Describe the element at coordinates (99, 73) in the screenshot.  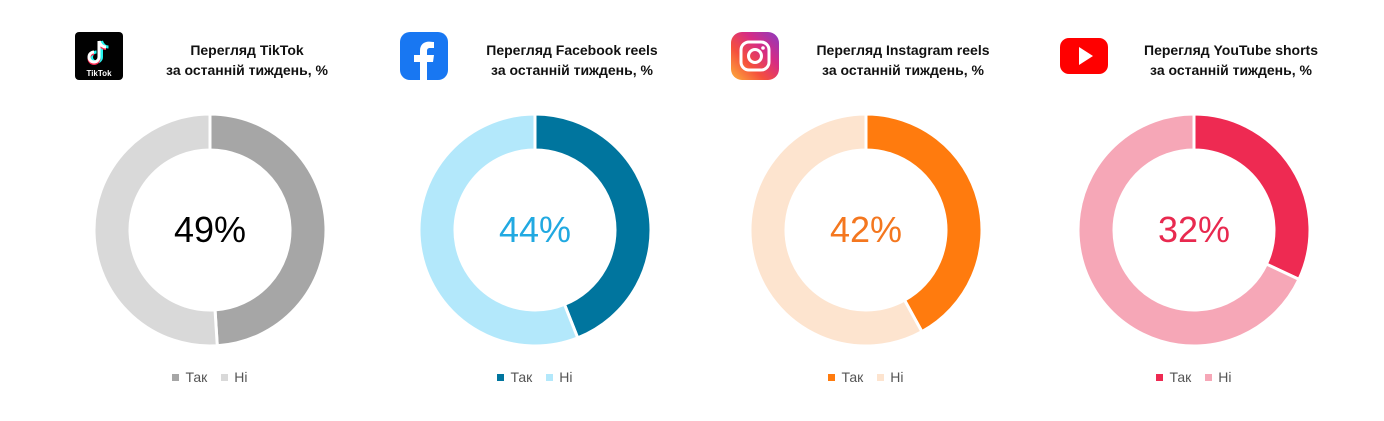
I see `svg-text: TikTok` at that location.